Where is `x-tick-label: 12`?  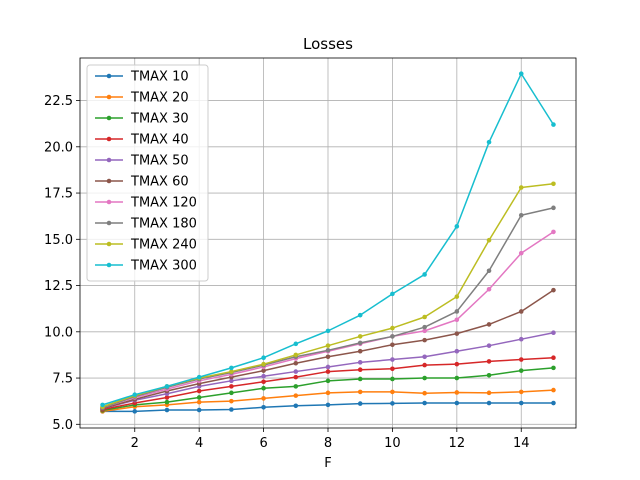
x-tick-label: 12 is located at coordinates (457, 443).